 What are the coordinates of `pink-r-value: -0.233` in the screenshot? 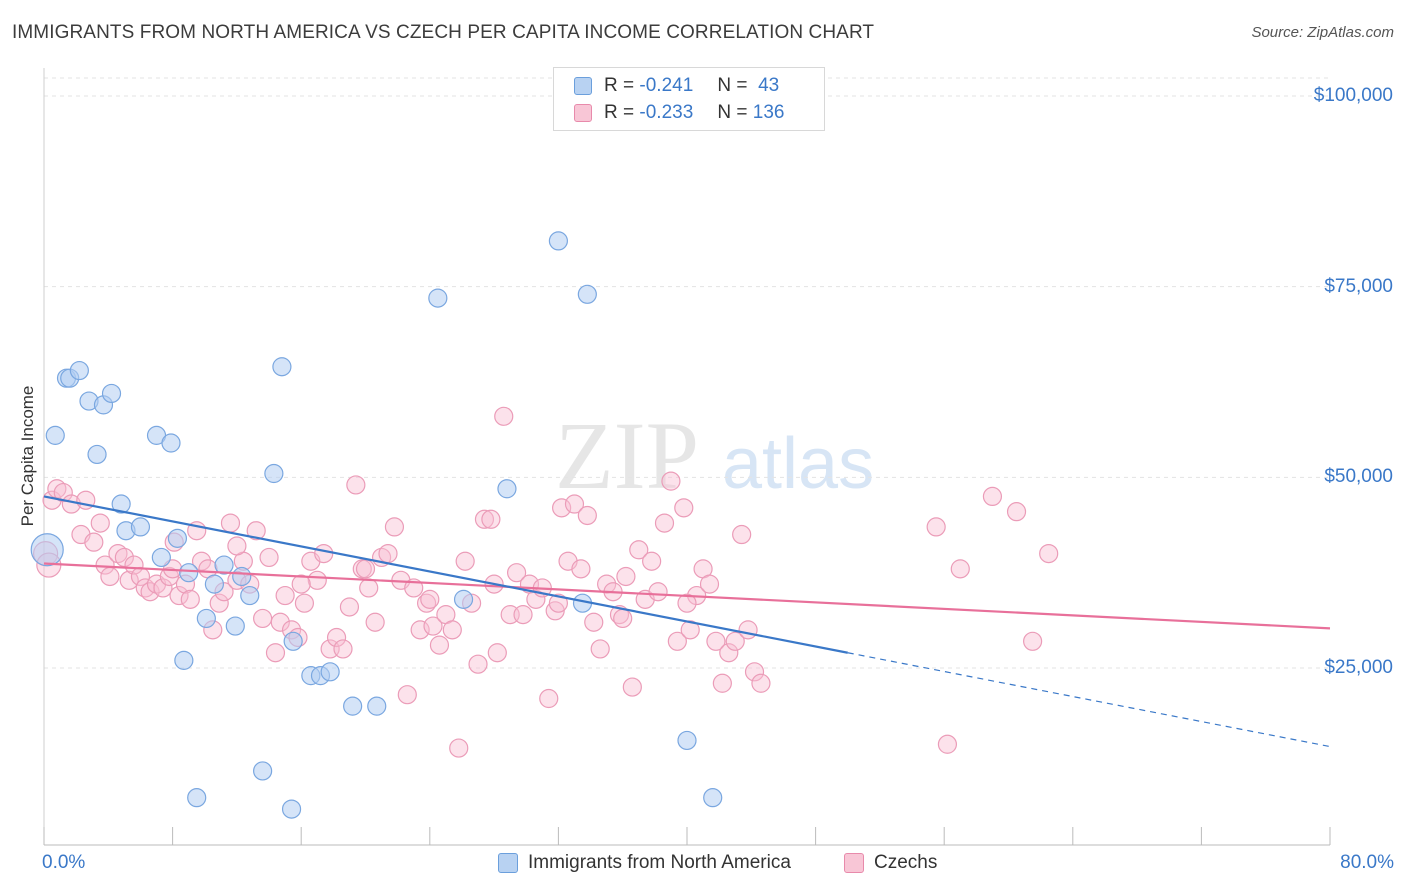 It's located at (666, 112).